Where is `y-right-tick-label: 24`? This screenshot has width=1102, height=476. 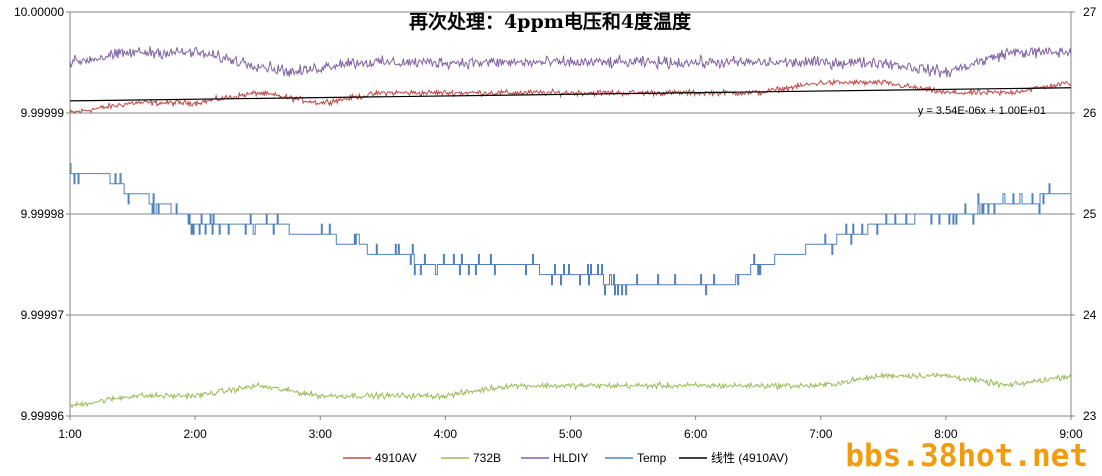 y-right-tick-label: 24 is located at coordinates (1090, 315).